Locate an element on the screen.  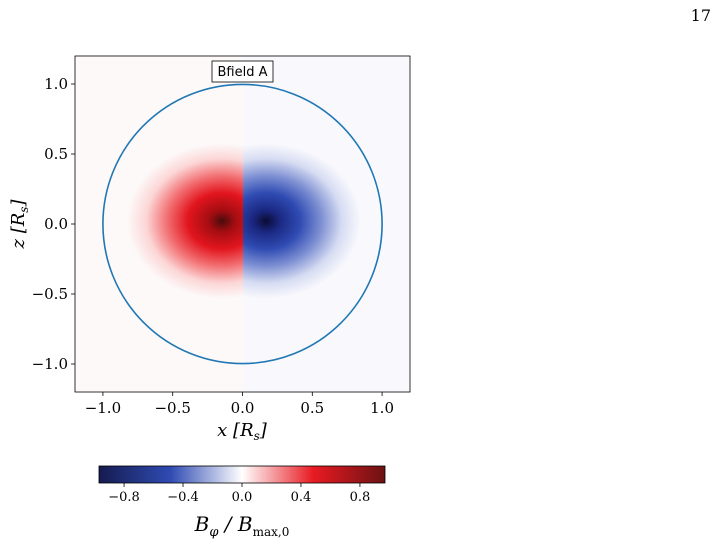
y-tick-label: −1.0 is located at coordinates (50, 364).